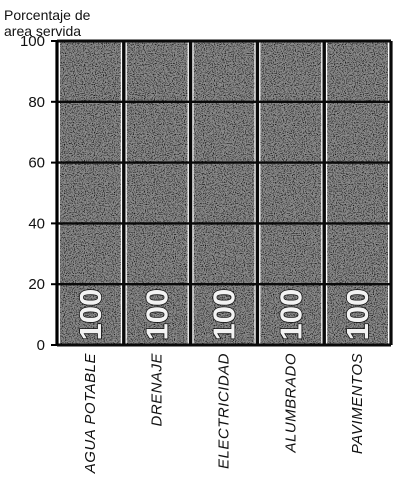  What do you see at coordinates (36, 284) in the screenshot?
I see `y-tick-label: 20` at bounding box center [36, 284].